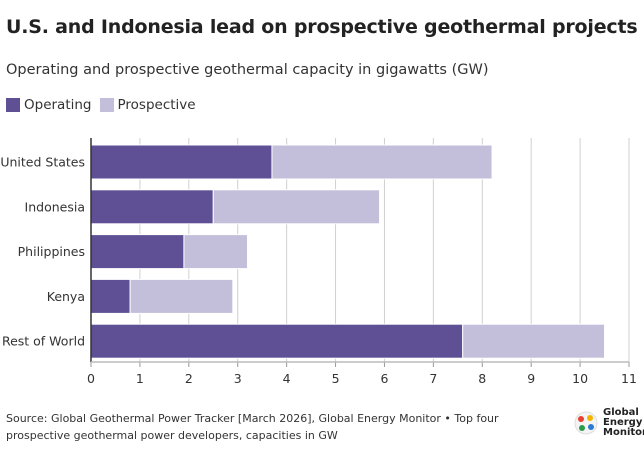 The width and height of the screenshot is (644, 460). Describe the element at coordinates (91, 378) in the screenshot. I see `x-tick-label: 0` at that location.